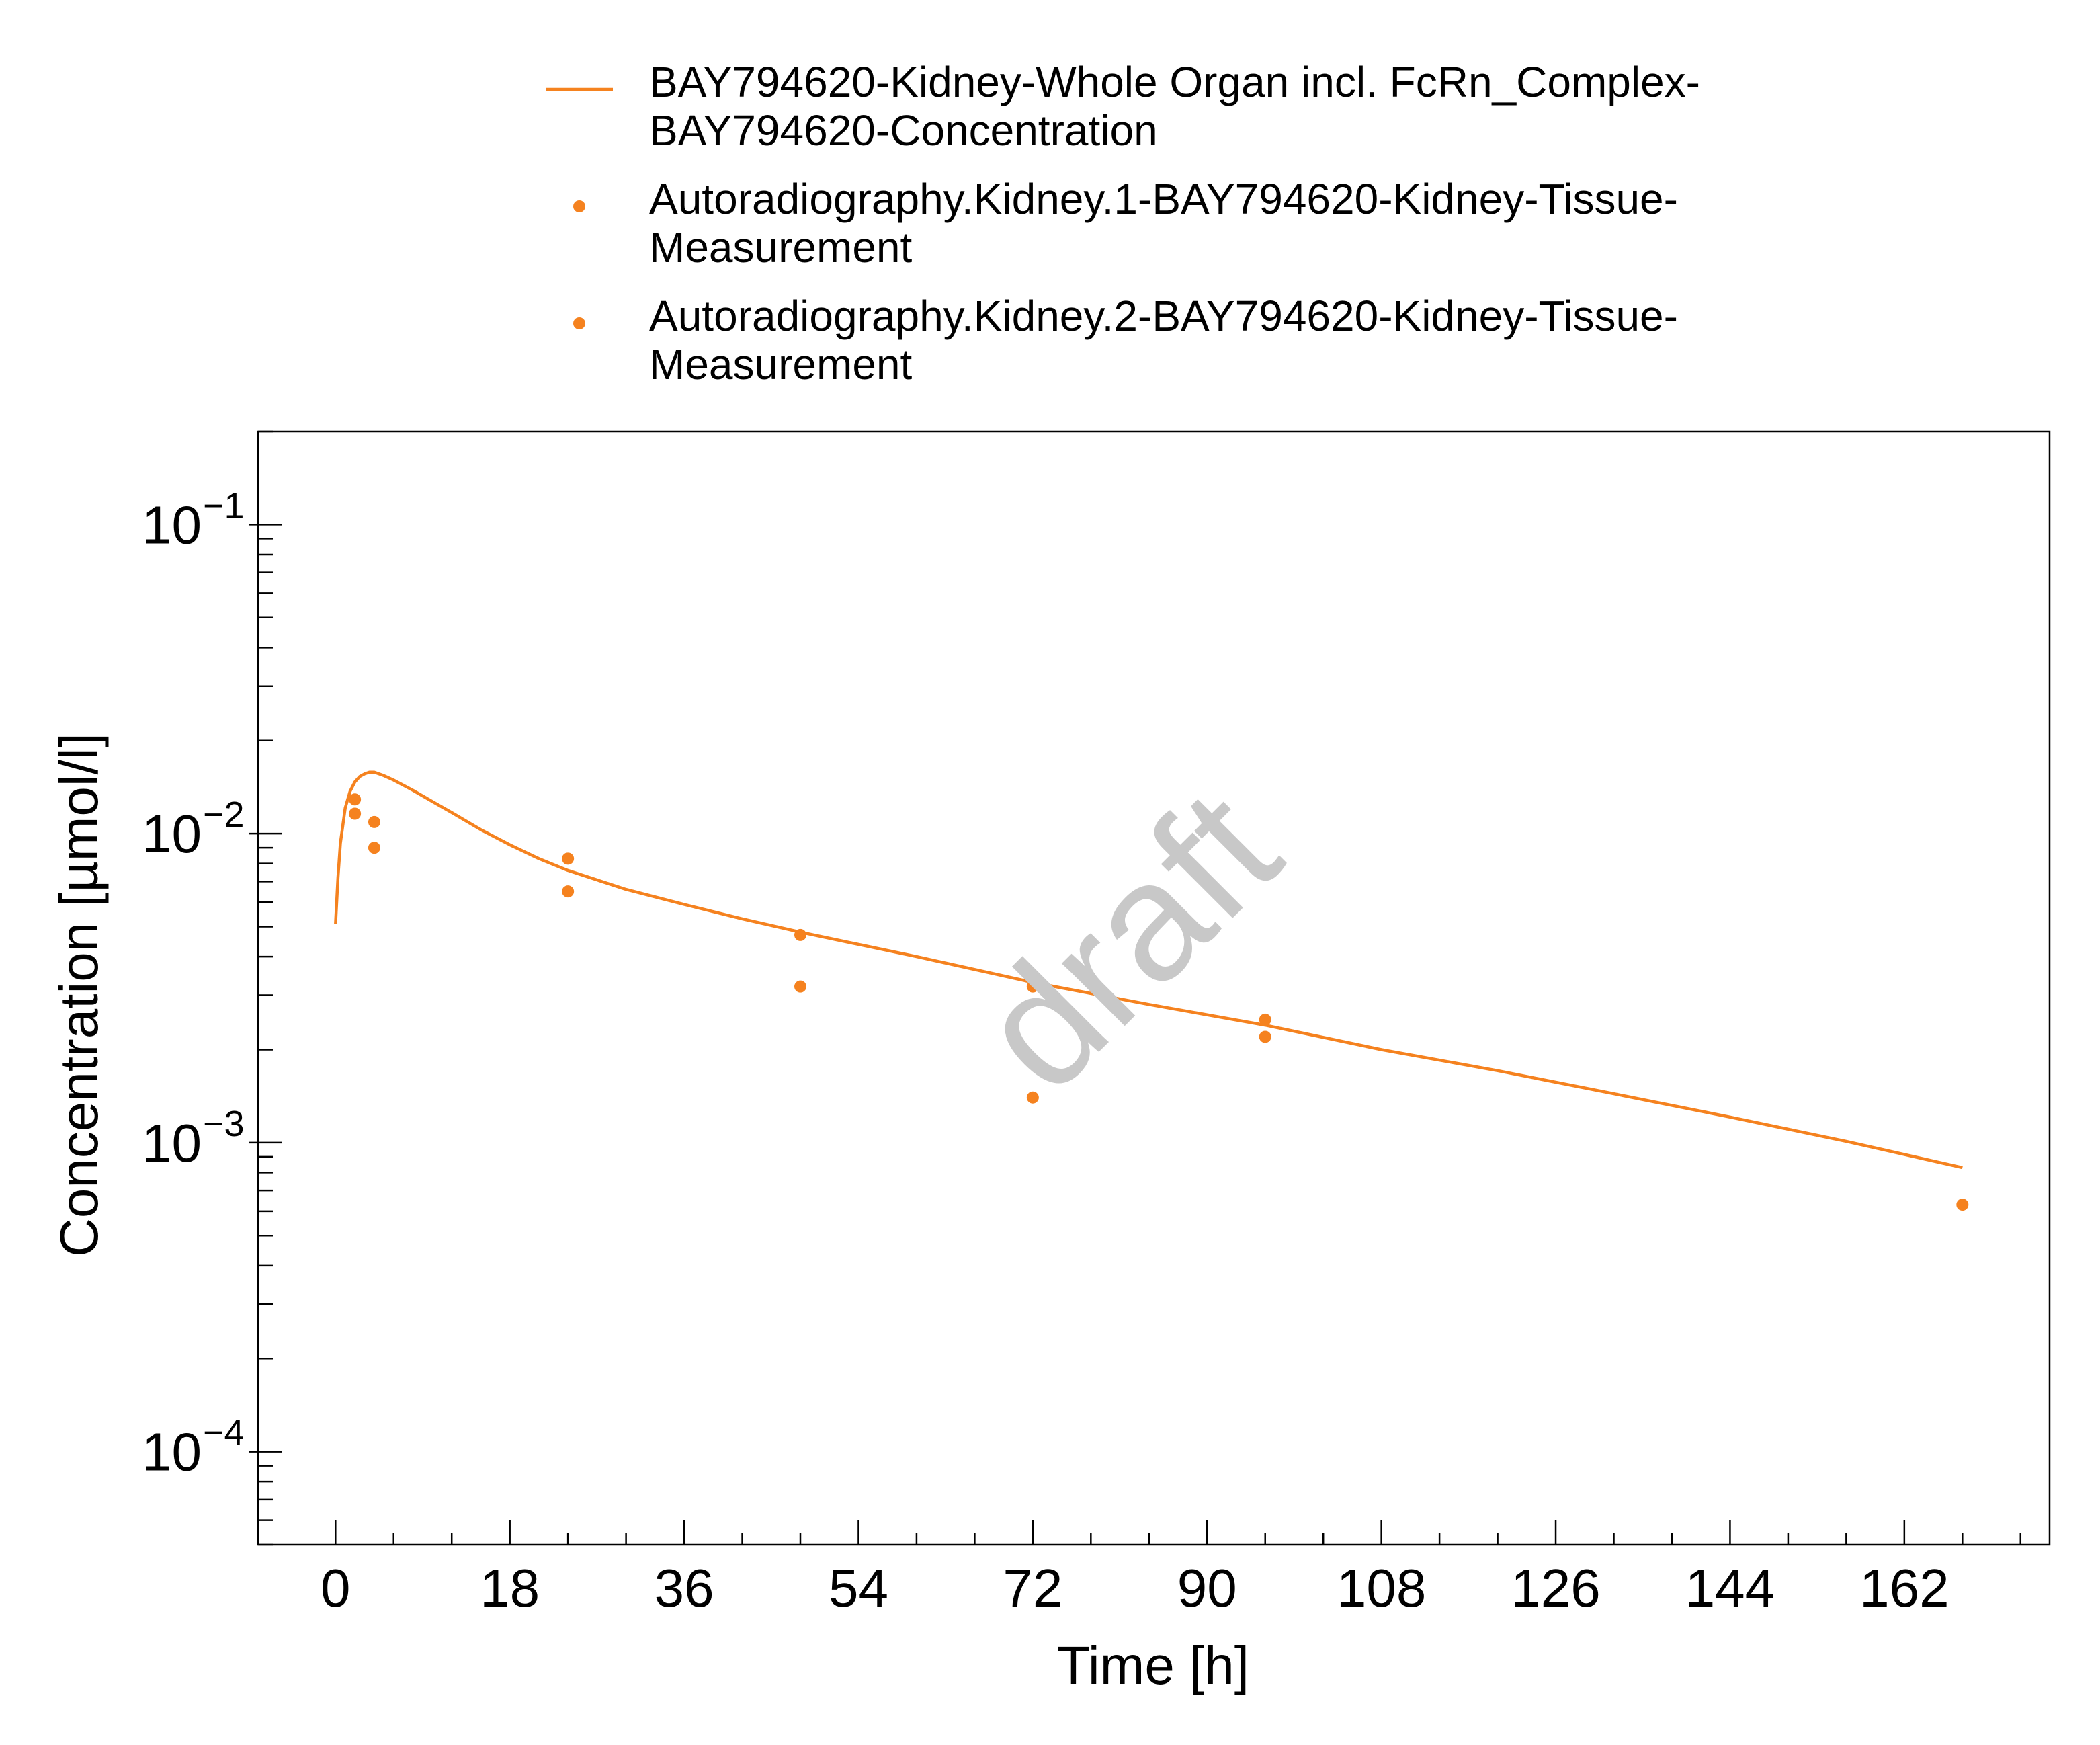  Describe the element at coordinates (336, 1588) in the screenshot. I see `x-tick-label: 0` at that location.